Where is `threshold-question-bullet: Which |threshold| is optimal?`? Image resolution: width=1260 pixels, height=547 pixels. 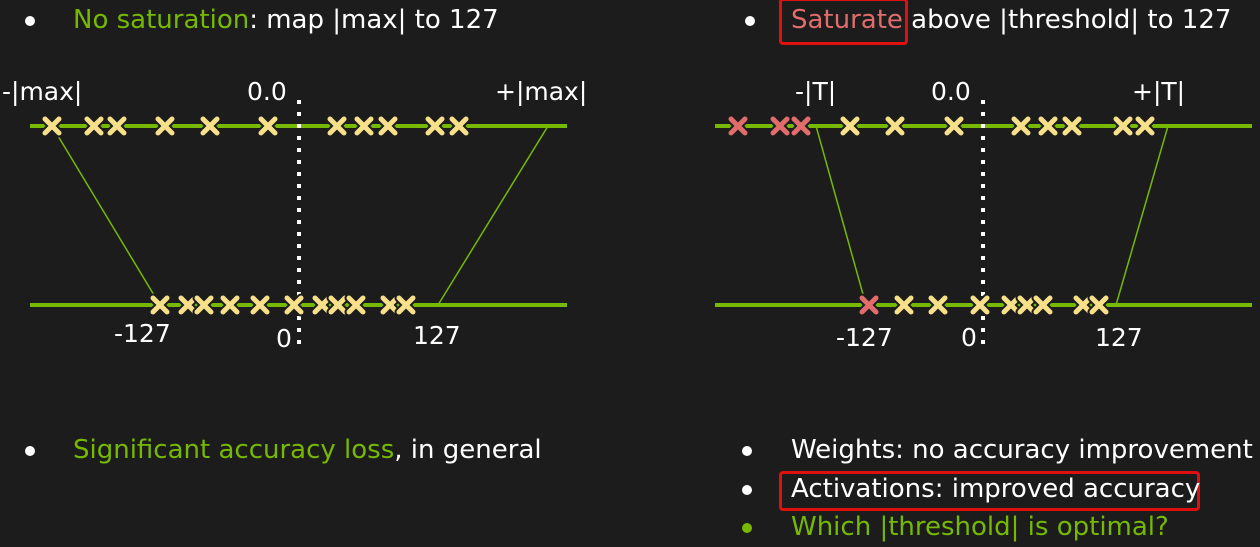
threshold-question-bullet: Which |threshold| is optimal? is located at coordinates (980, 527).